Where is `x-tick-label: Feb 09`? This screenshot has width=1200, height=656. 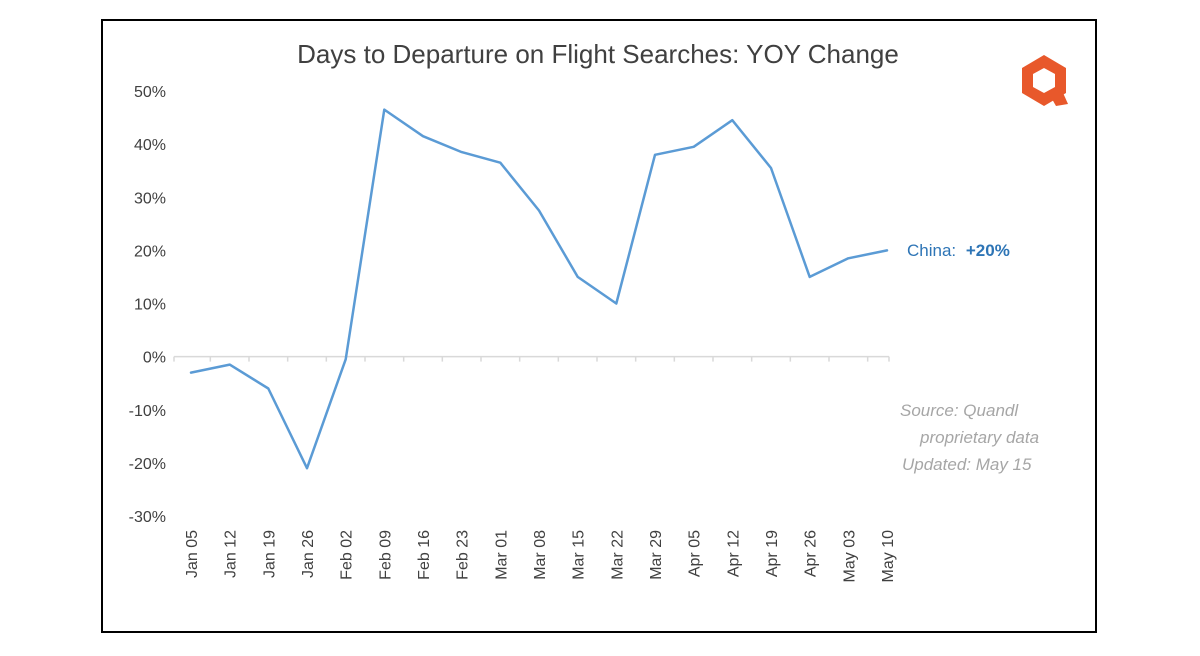
x-tick-label: Feb 09 is located at coordinates (385, 555).